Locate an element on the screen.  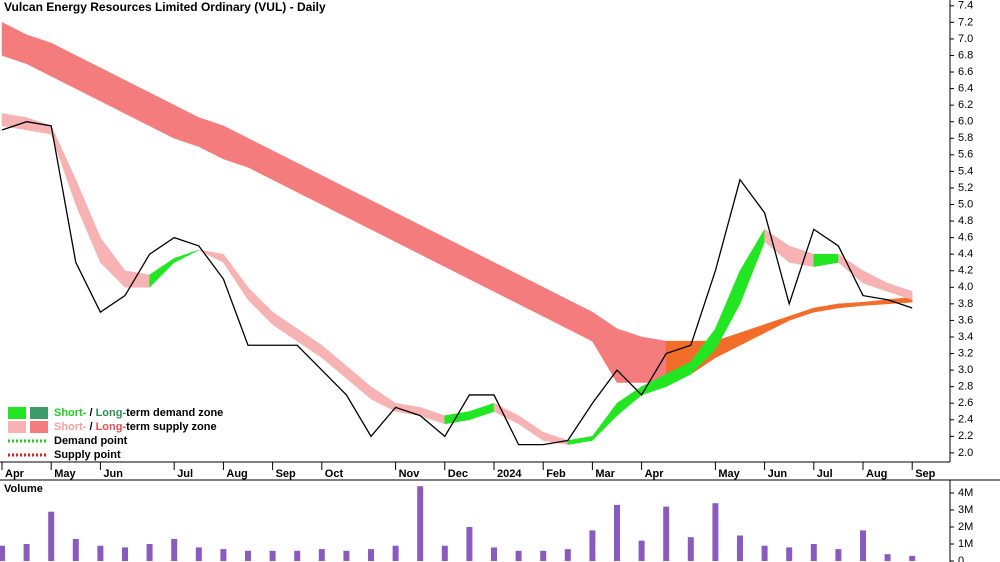
y-tick-label: 6.6 is located at coordinates (965, 72).